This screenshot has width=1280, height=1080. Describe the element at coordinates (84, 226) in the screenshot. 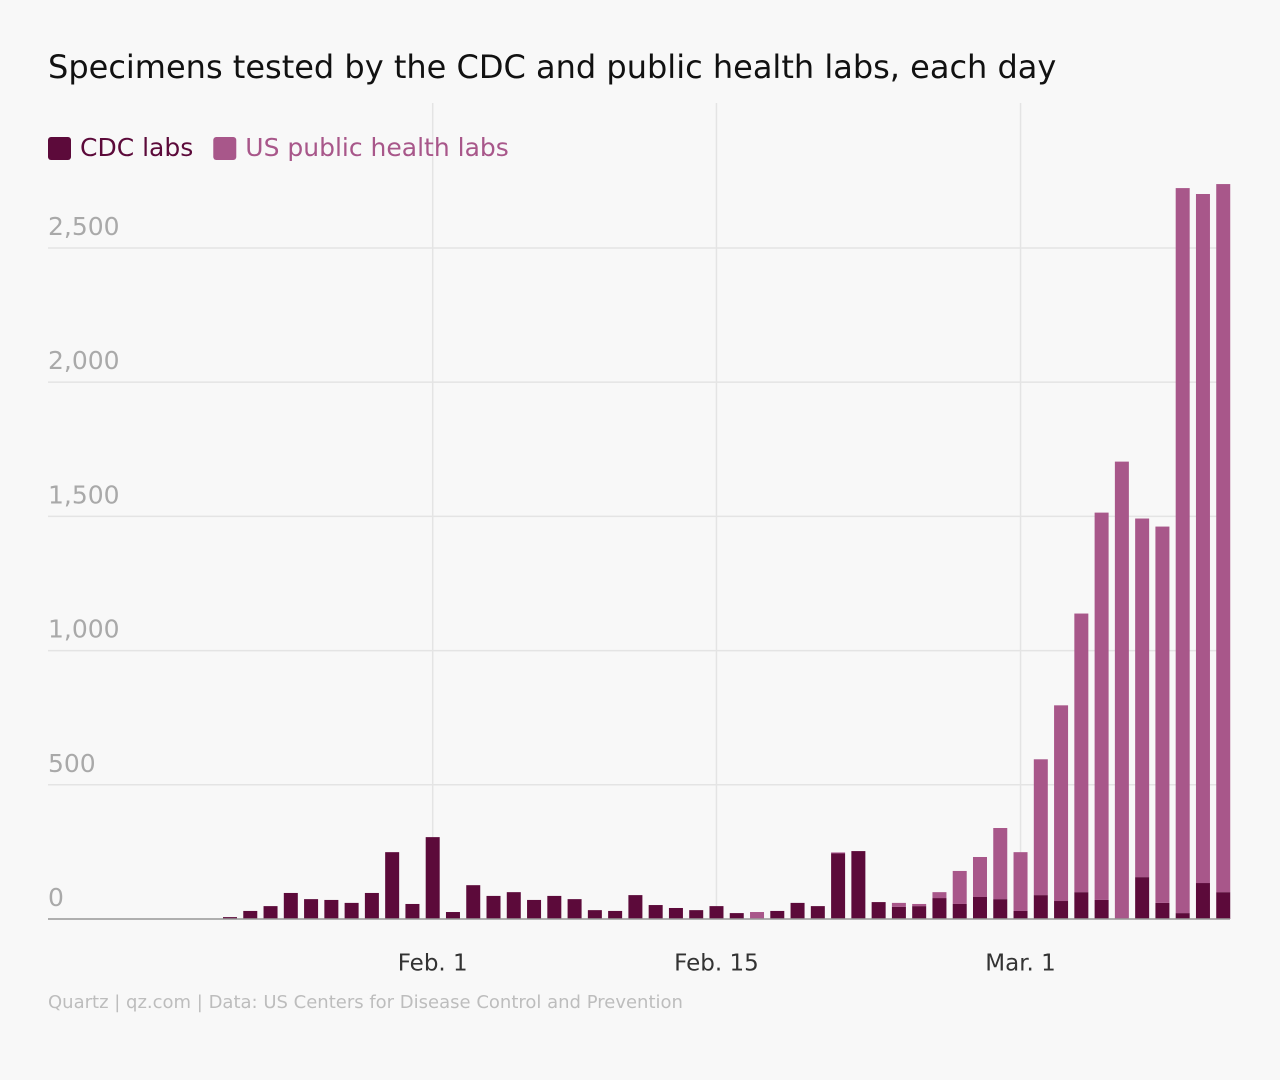

I see `y-tick-label: 2,500` at that location.